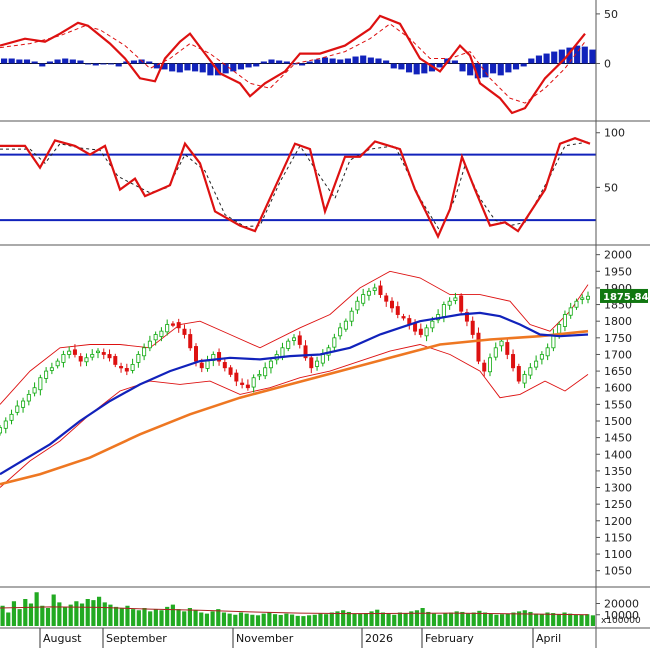 The width and height of the screenshot is (650, 648). Describe the element at coordinates (62, 638) in the screenshot. I see `month-label: August` at that location.